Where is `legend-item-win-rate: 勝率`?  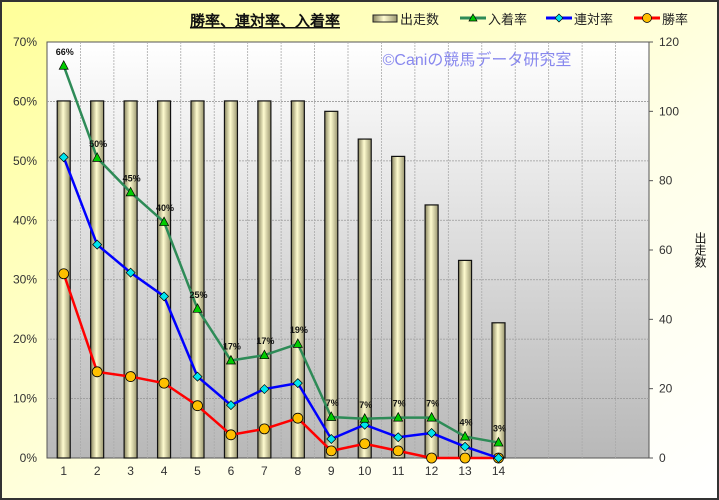
legend-item-win-rate: 勝率 is located at coordinates (661, 19).